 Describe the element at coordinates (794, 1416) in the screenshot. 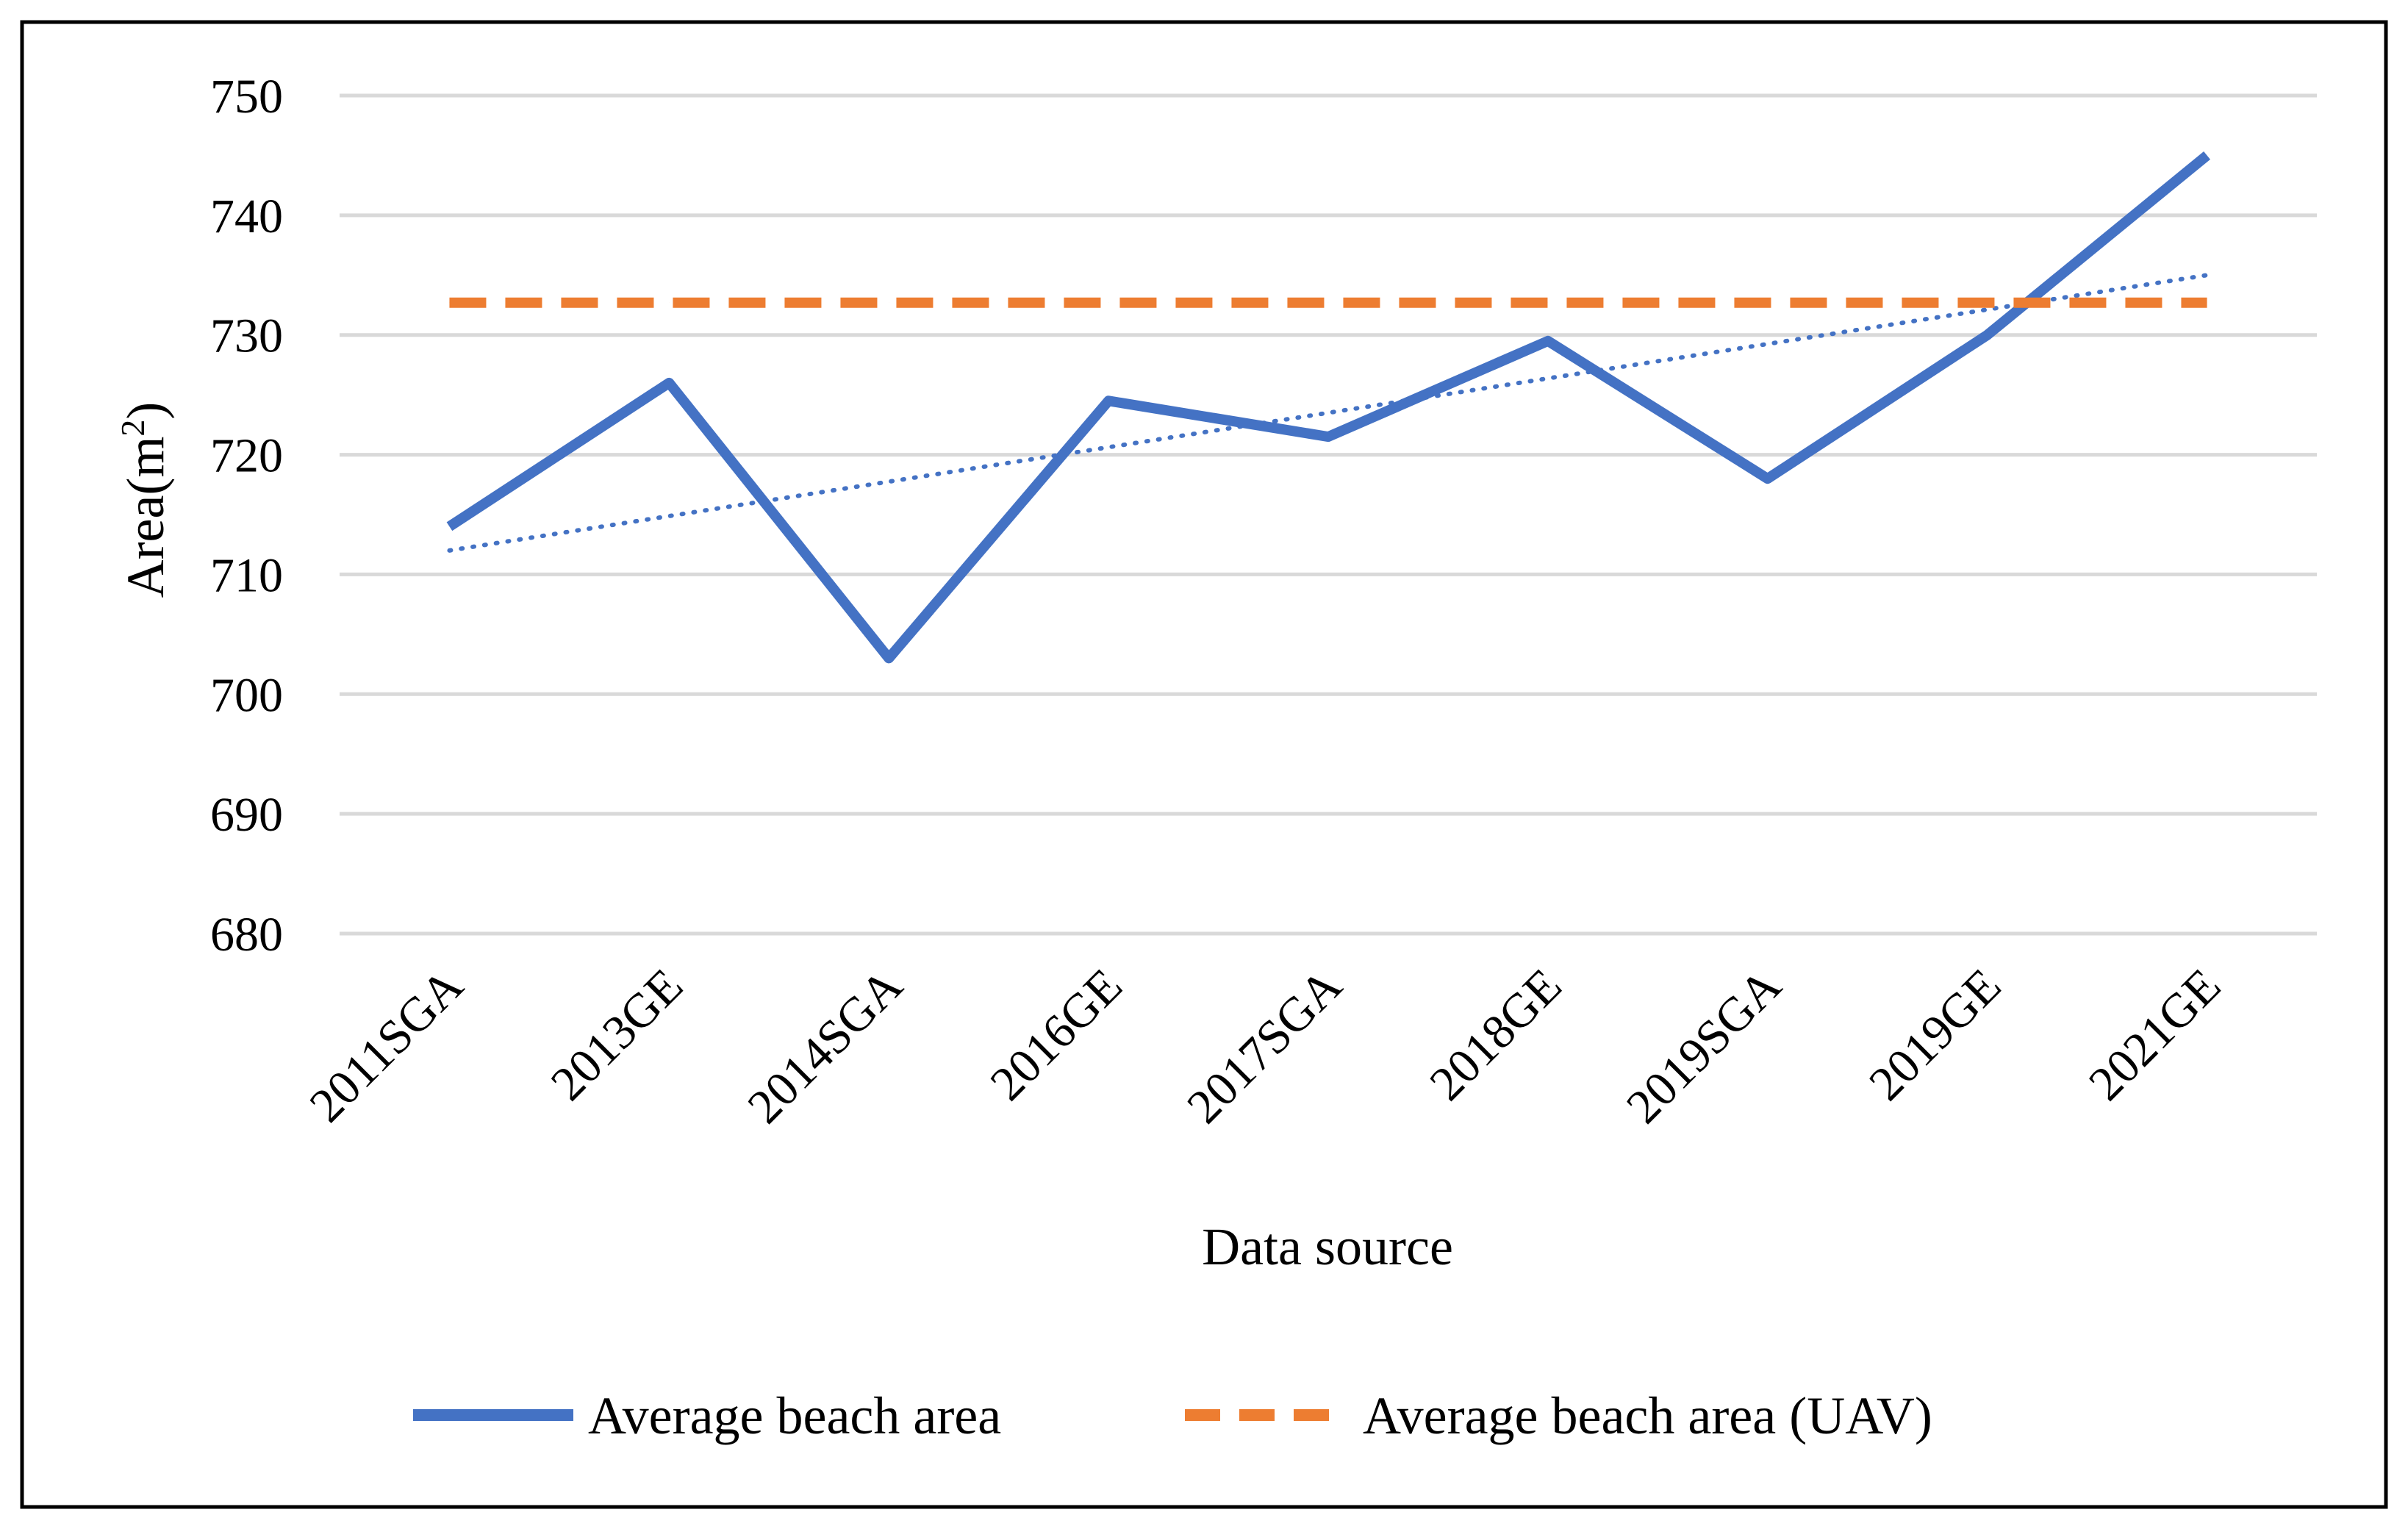

I see `legend-label-average-beach-area: Average beach area` at that location.